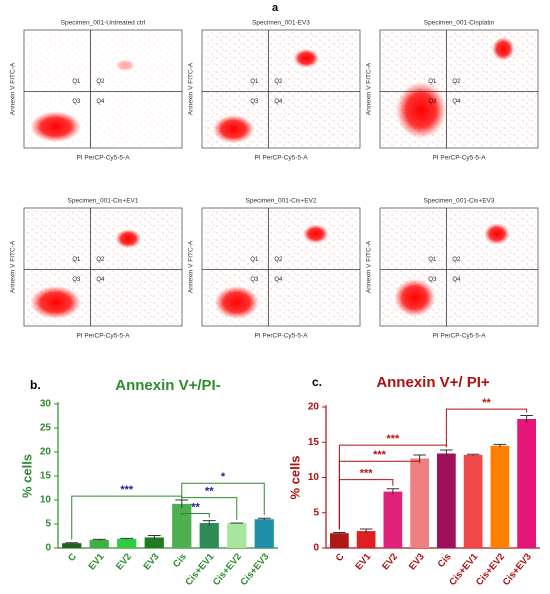  What do you see at coordinates (275, 8) in the screenshot?
I see `panel-label: a` at bounding box center [275, 8].